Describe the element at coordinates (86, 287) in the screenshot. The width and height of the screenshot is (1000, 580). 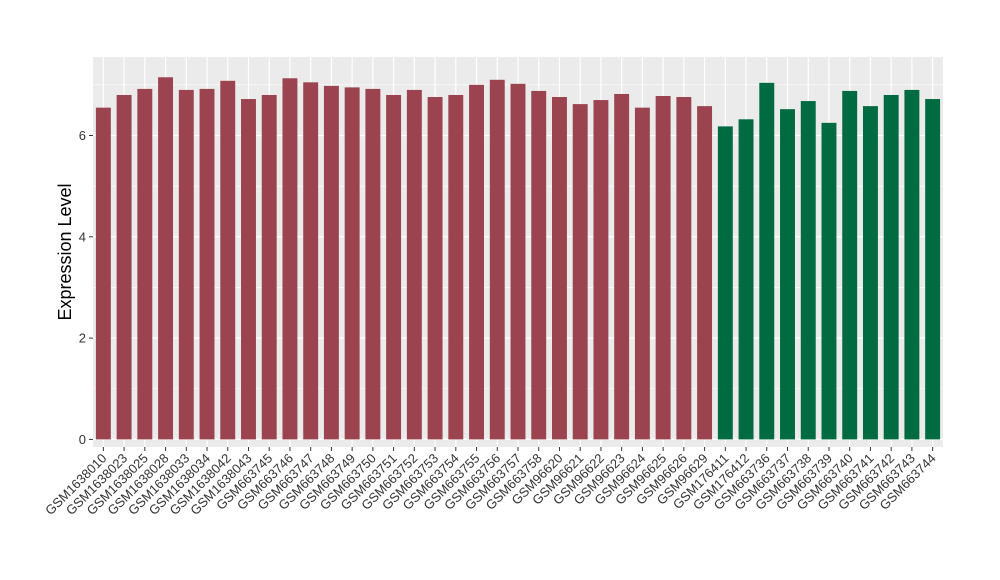
I see `y-axis: 0 2 4 6` at that location.